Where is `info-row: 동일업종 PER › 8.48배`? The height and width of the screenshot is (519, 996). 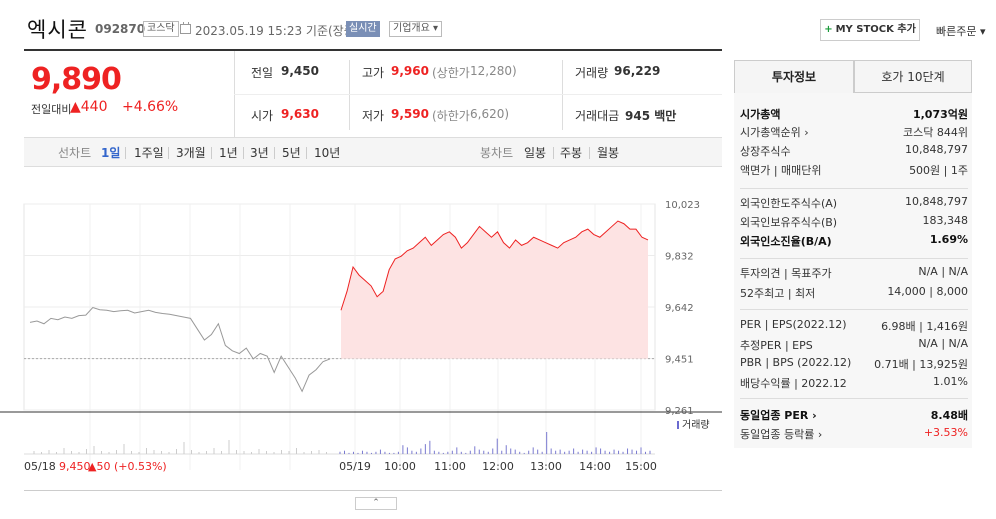 info-row: 동일업종 PER › 8.48배 is located at coordinates (854, 415).